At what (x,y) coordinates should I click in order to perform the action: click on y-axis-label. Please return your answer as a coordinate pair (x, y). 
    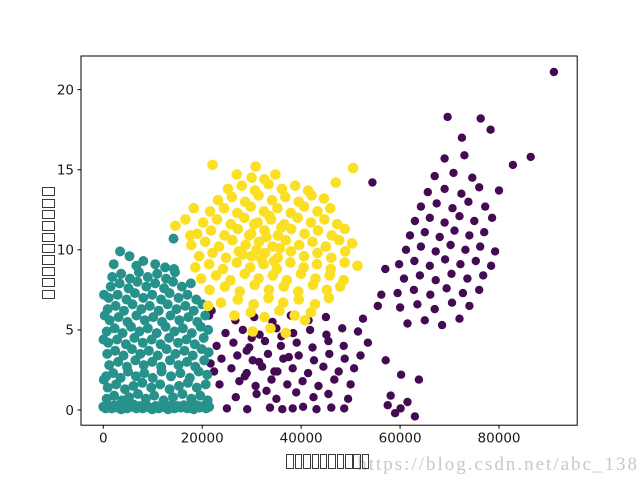
    Looking at the image, I should click on (48, 243).